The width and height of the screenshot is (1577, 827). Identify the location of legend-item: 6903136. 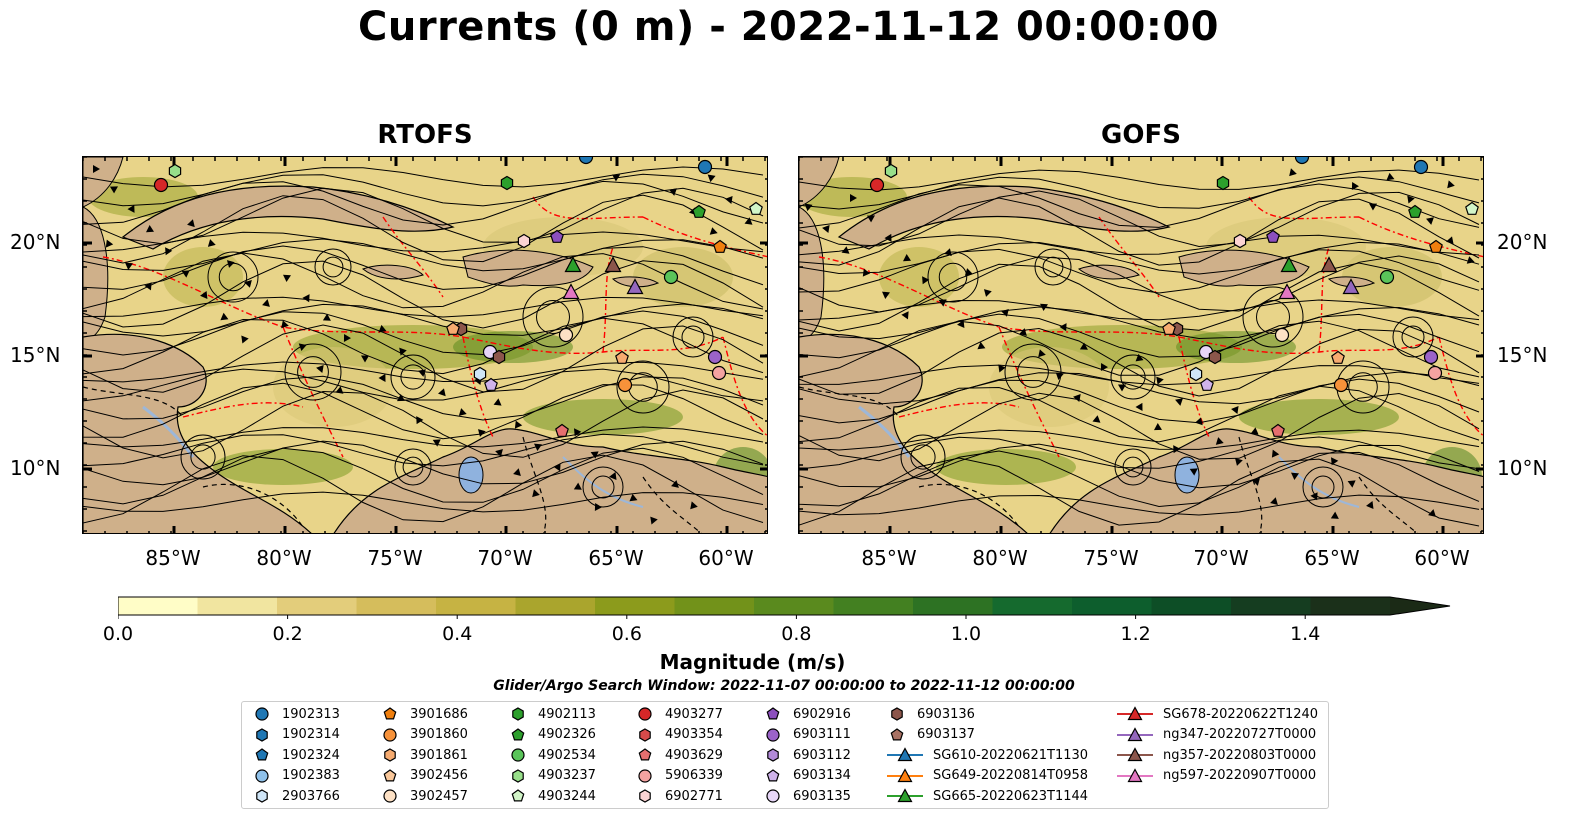
(931, 714).